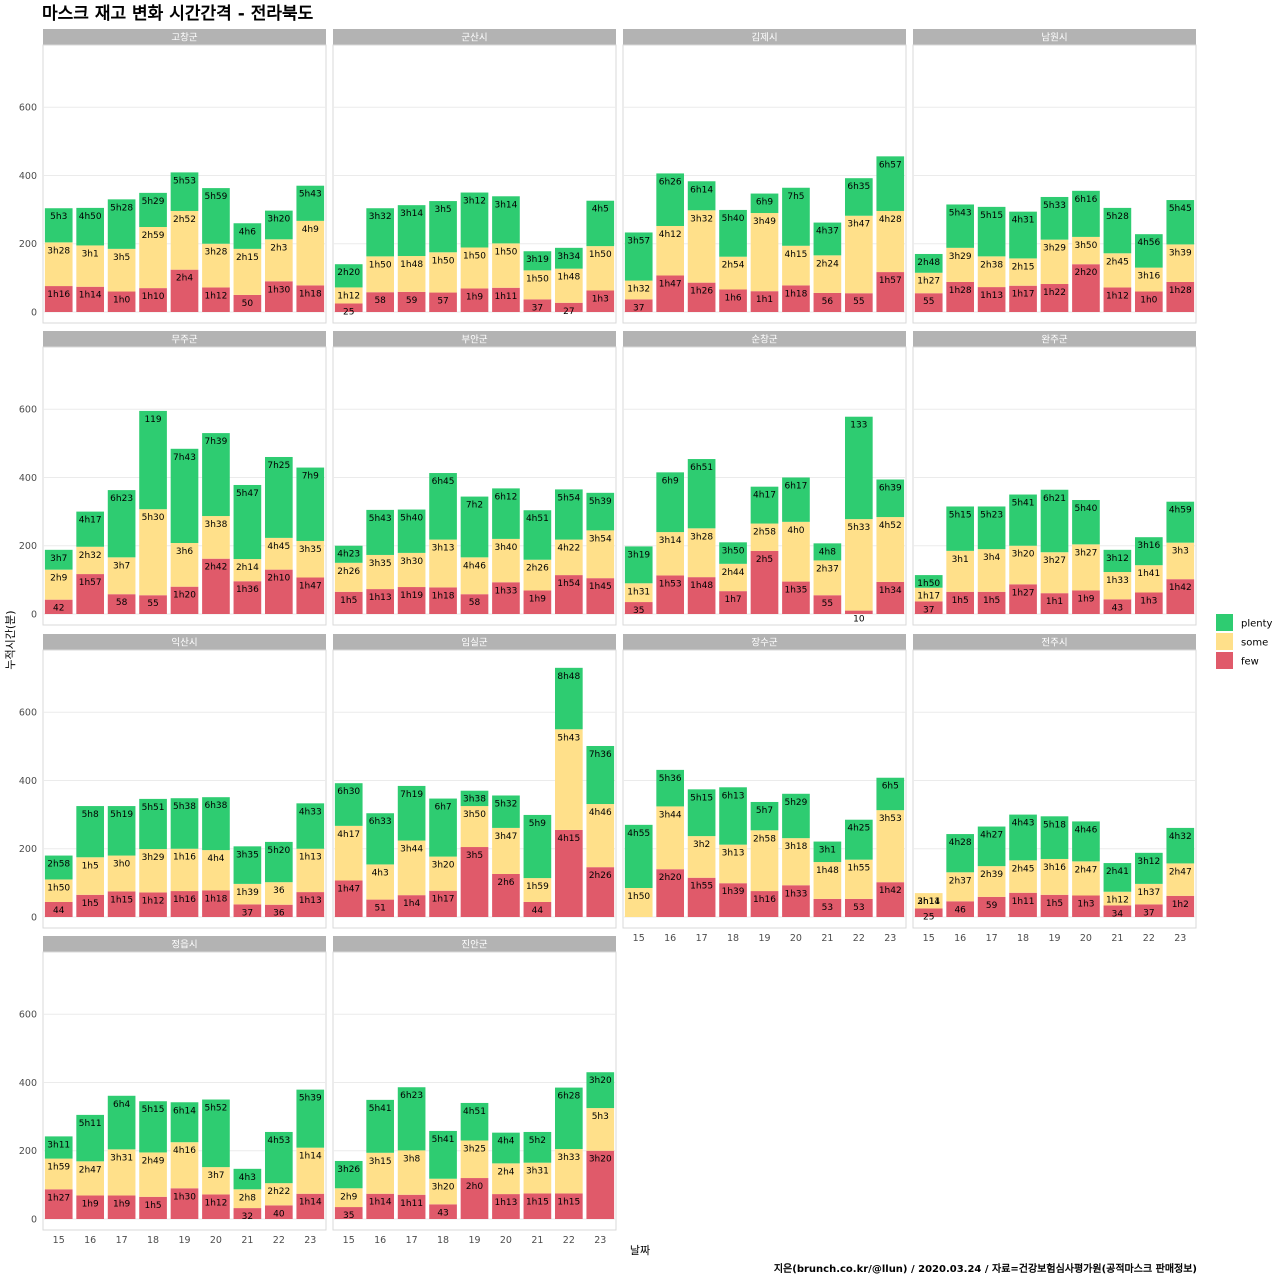 This screenshot has width=1280, height=1280. I want to click on bar-value-label: 4h16, so click(184, 1151).